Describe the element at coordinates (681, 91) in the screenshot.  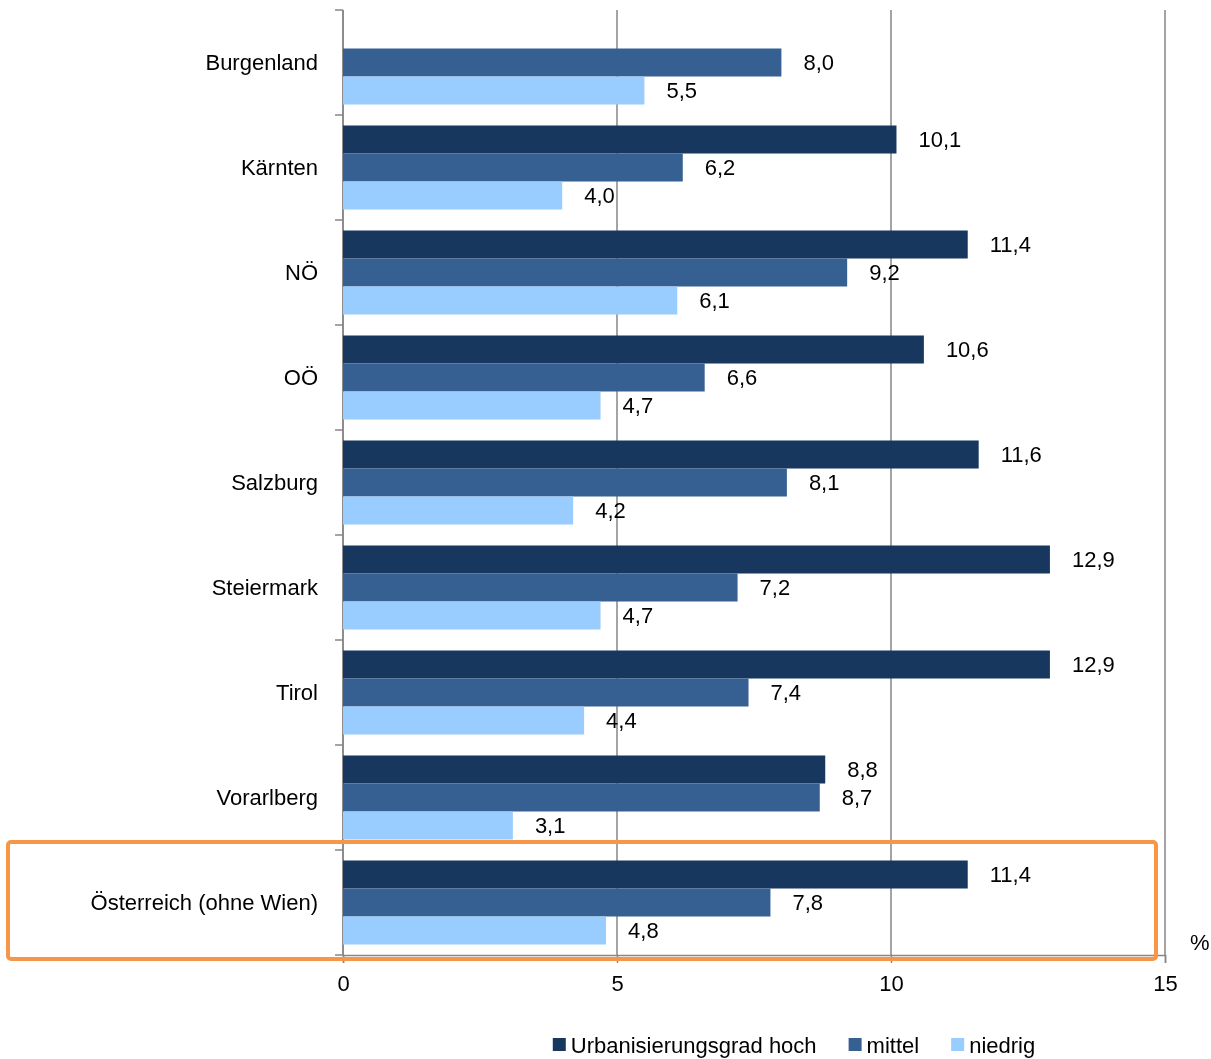
I see `data-label: 5,5` at that location.